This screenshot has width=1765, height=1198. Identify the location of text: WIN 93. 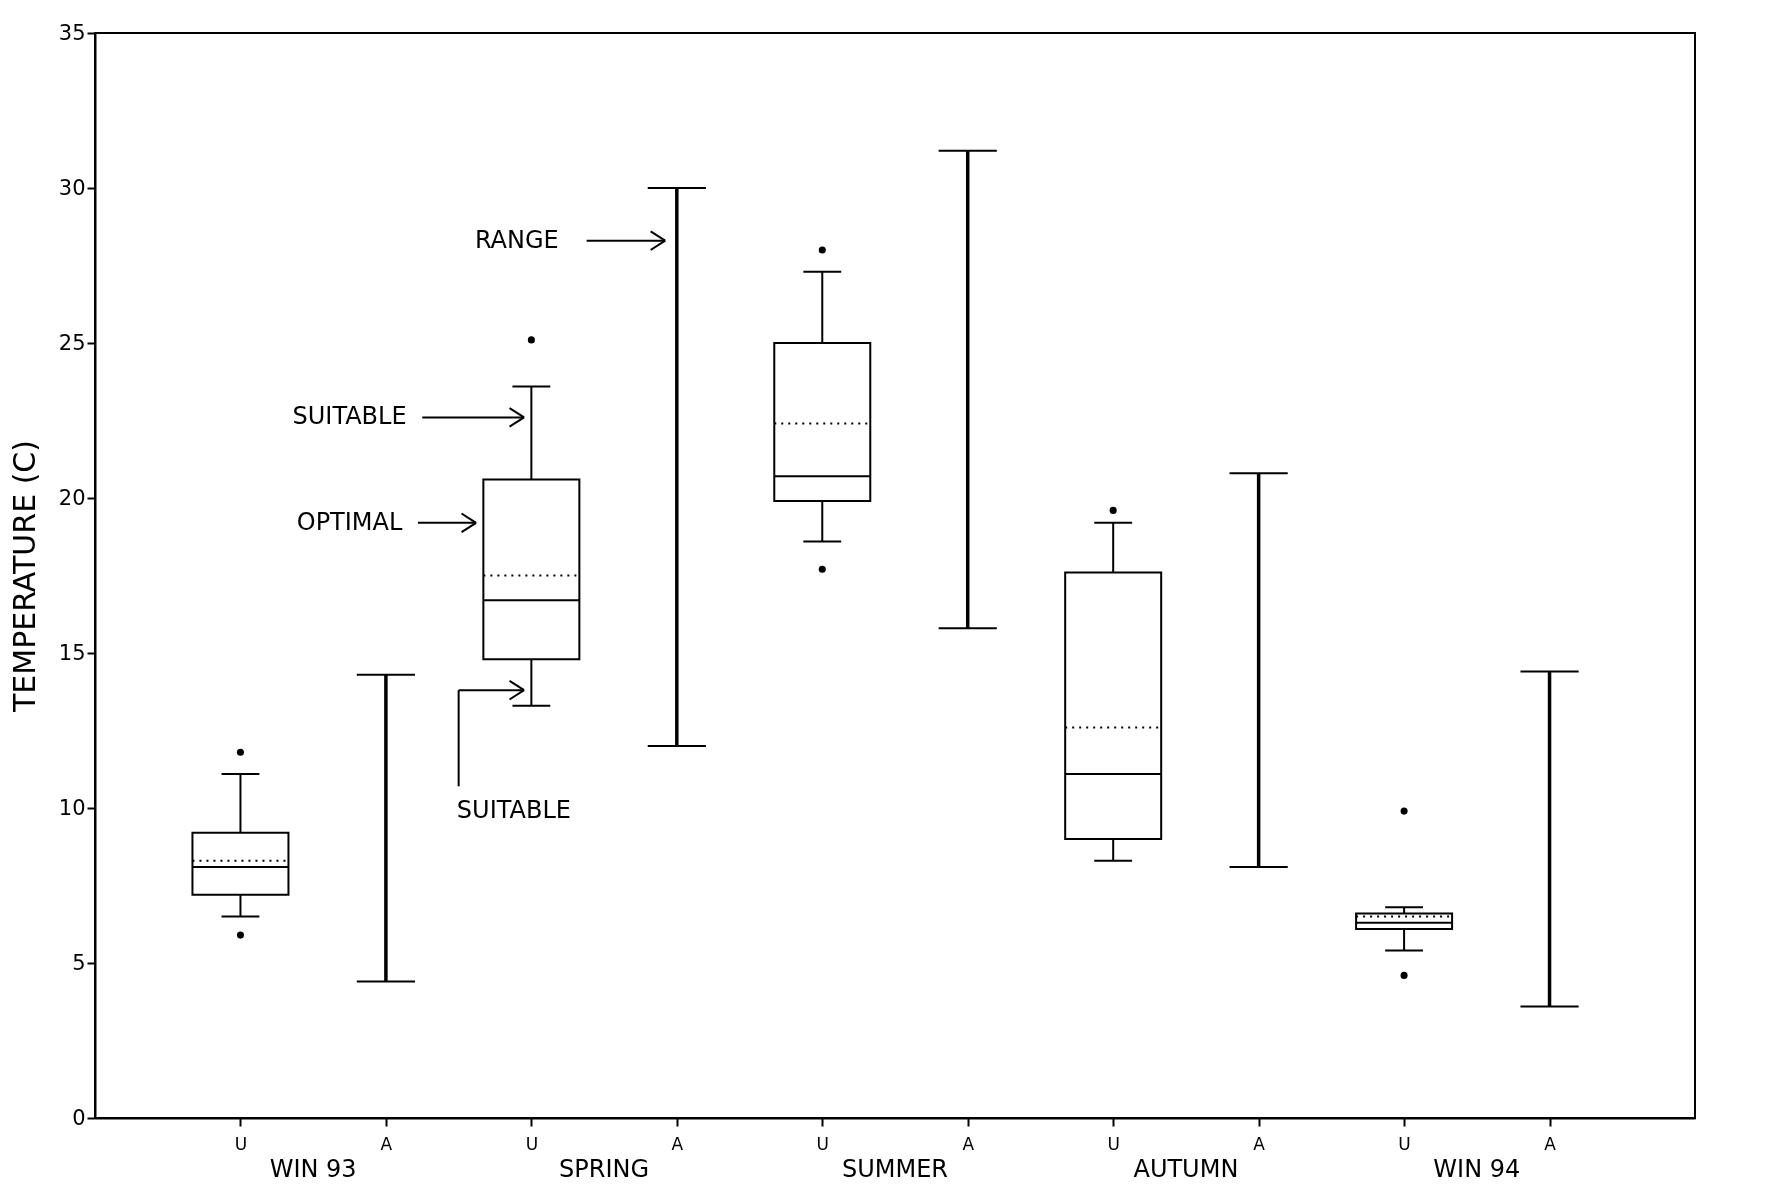
(313, 1169).